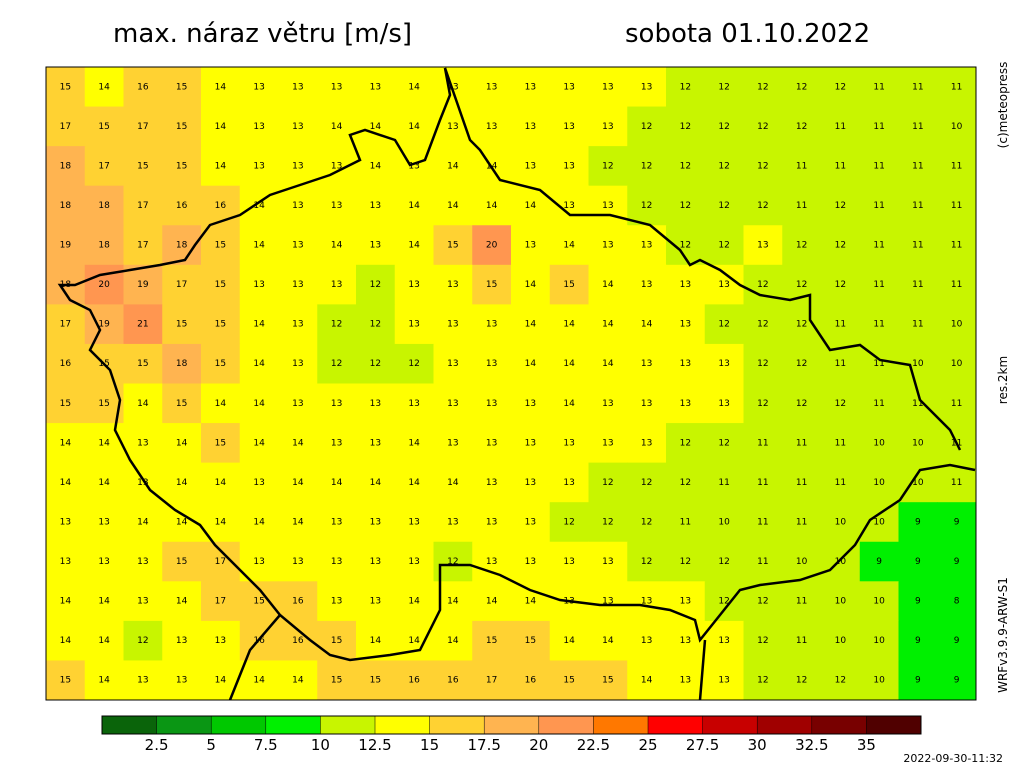 The image size is (1024, 768). Describe the element at coordinates (429, 745) in the screenshot. I see `colorbar-label: 15` at that location.